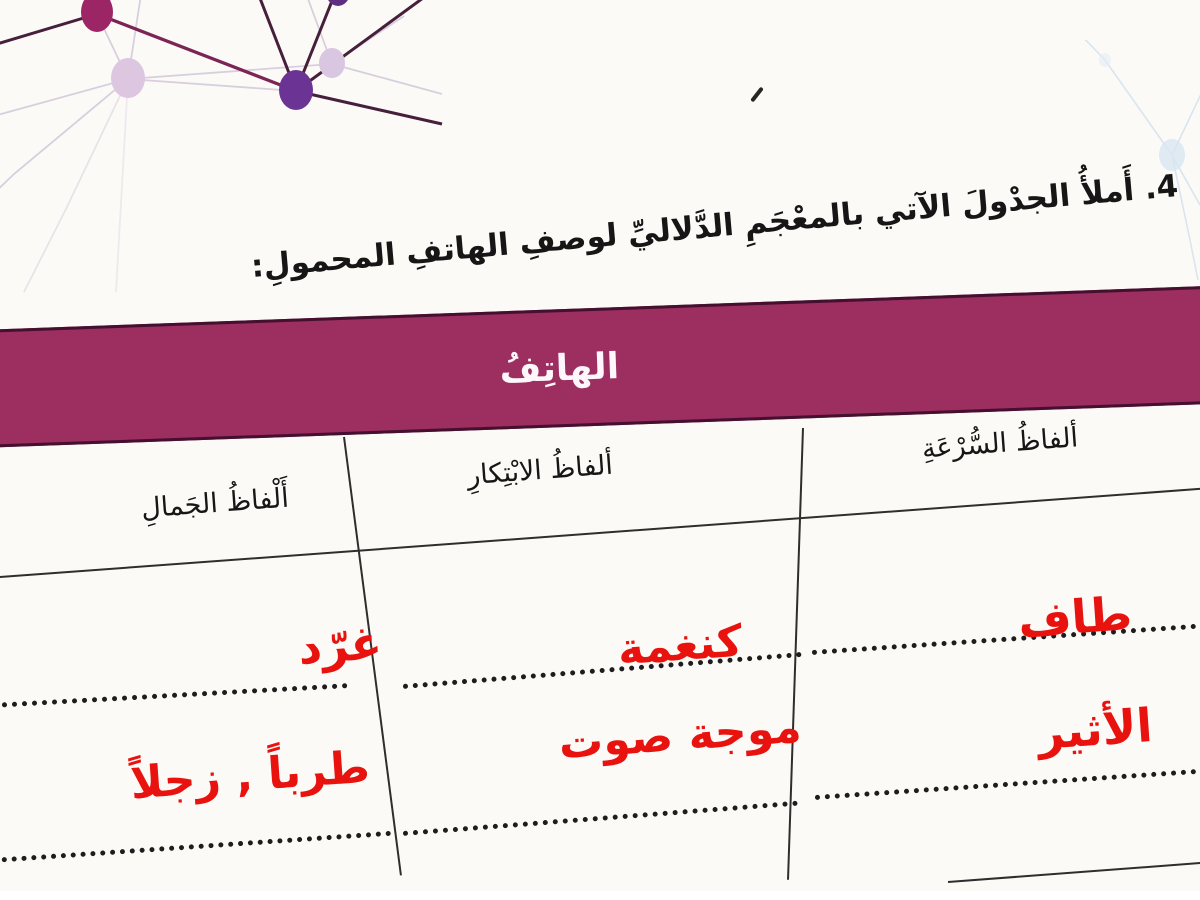 Image resolution: width=1200 pixels, height=900 pixels. I want to click on answer-innovation-1: كنغمة, so click(680, 645).